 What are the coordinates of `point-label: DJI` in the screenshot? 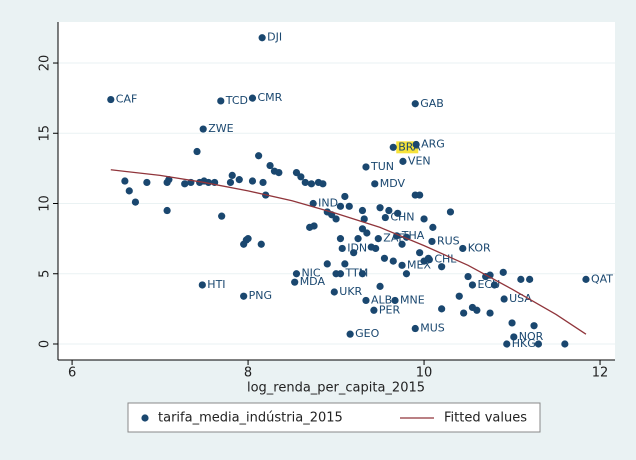 It's located at (274, 37).